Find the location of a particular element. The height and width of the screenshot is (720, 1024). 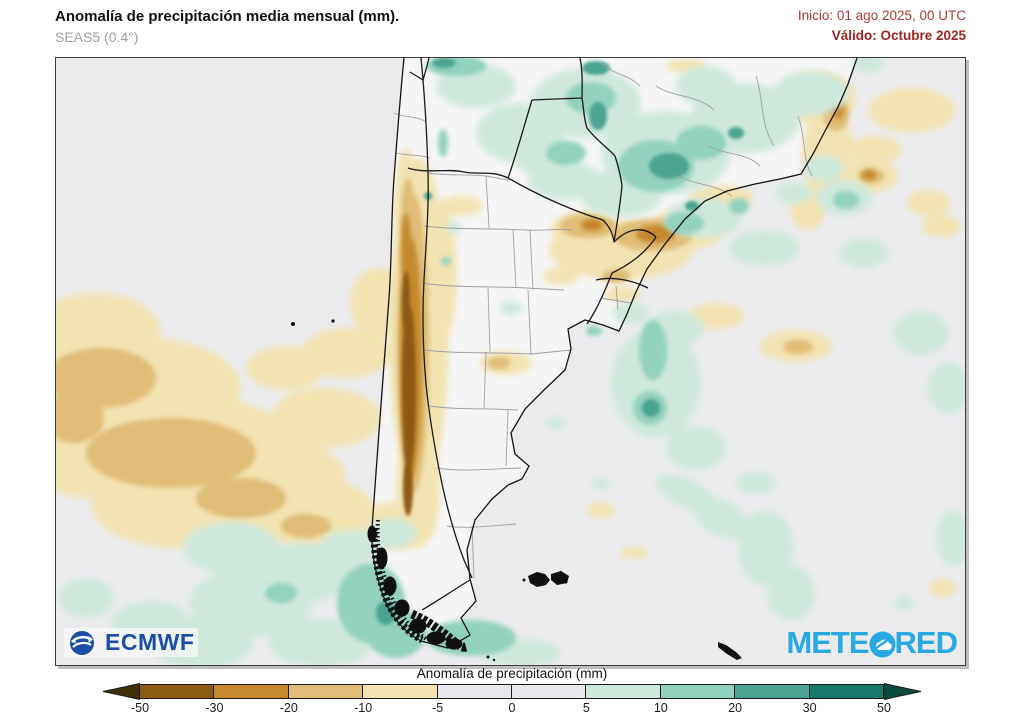

colorbar-tick-label: 30 is located at coordinates (809, 708).